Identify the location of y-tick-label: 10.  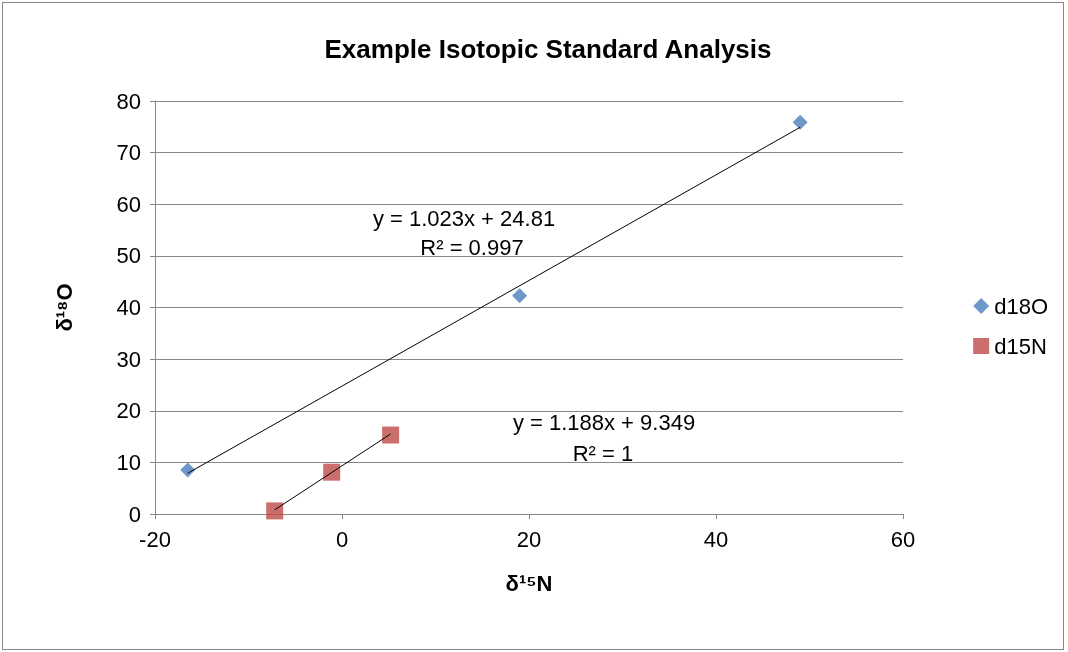
(128, 462).